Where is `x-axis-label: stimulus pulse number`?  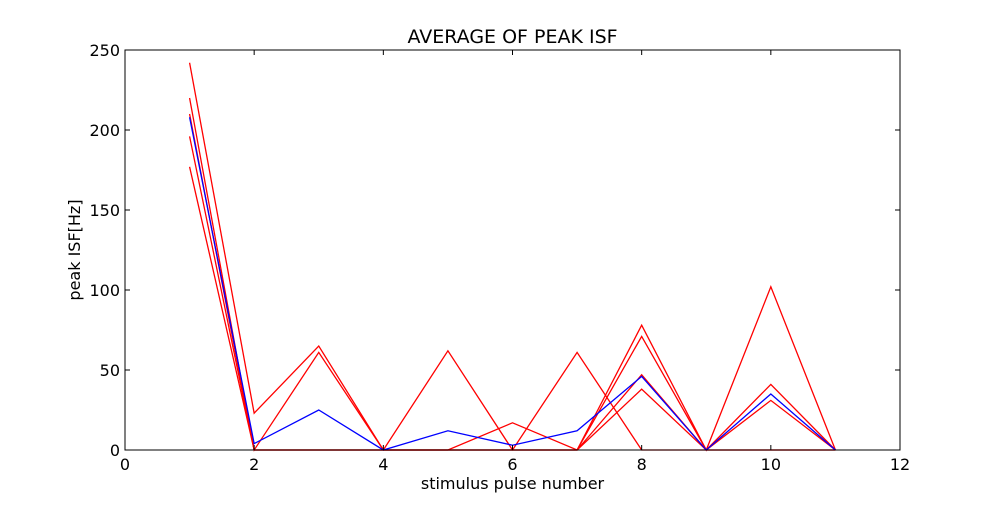 x-axis-label: stimulus pulse number is located at coordinates (513, 483).